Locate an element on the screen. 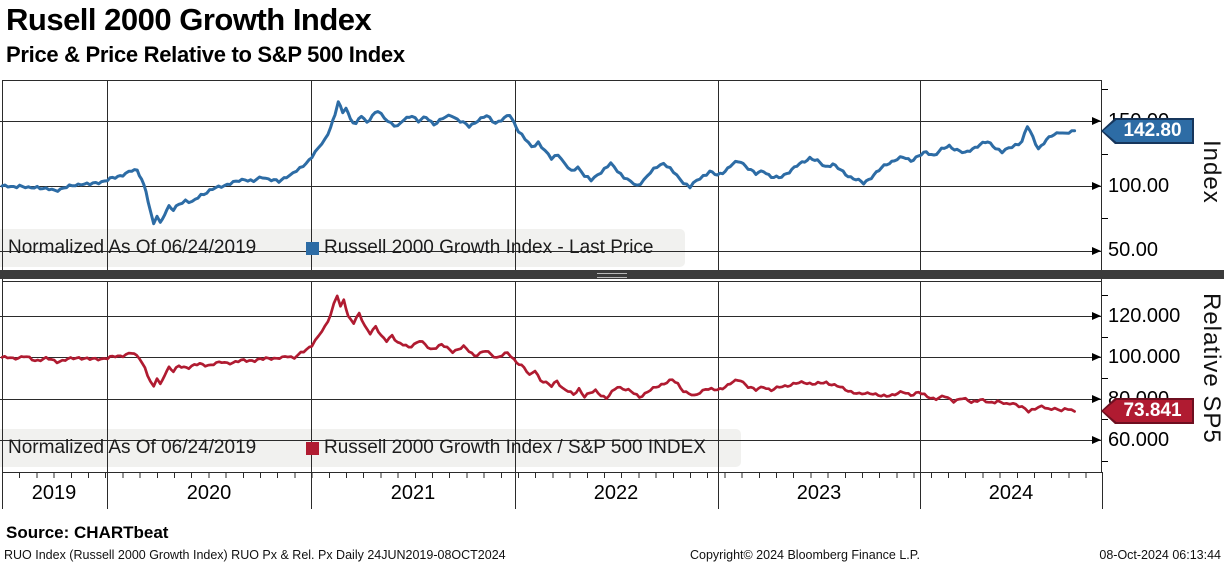 The image size is (1224, 566). x-label-2021: 2021 is located at coordinates (413, 493).